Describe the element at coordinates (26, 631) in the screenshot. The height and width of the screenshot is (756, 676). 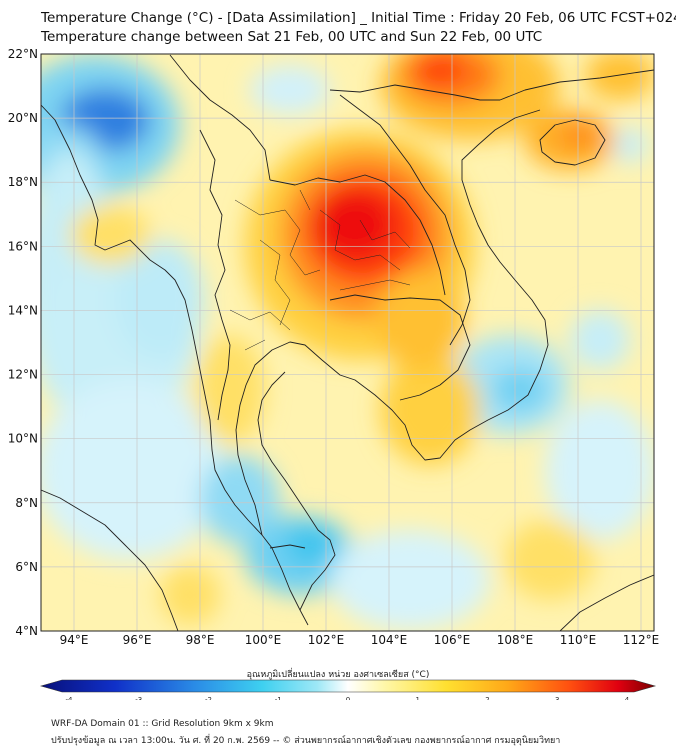
I see `lat-label: 4°N` at that location.